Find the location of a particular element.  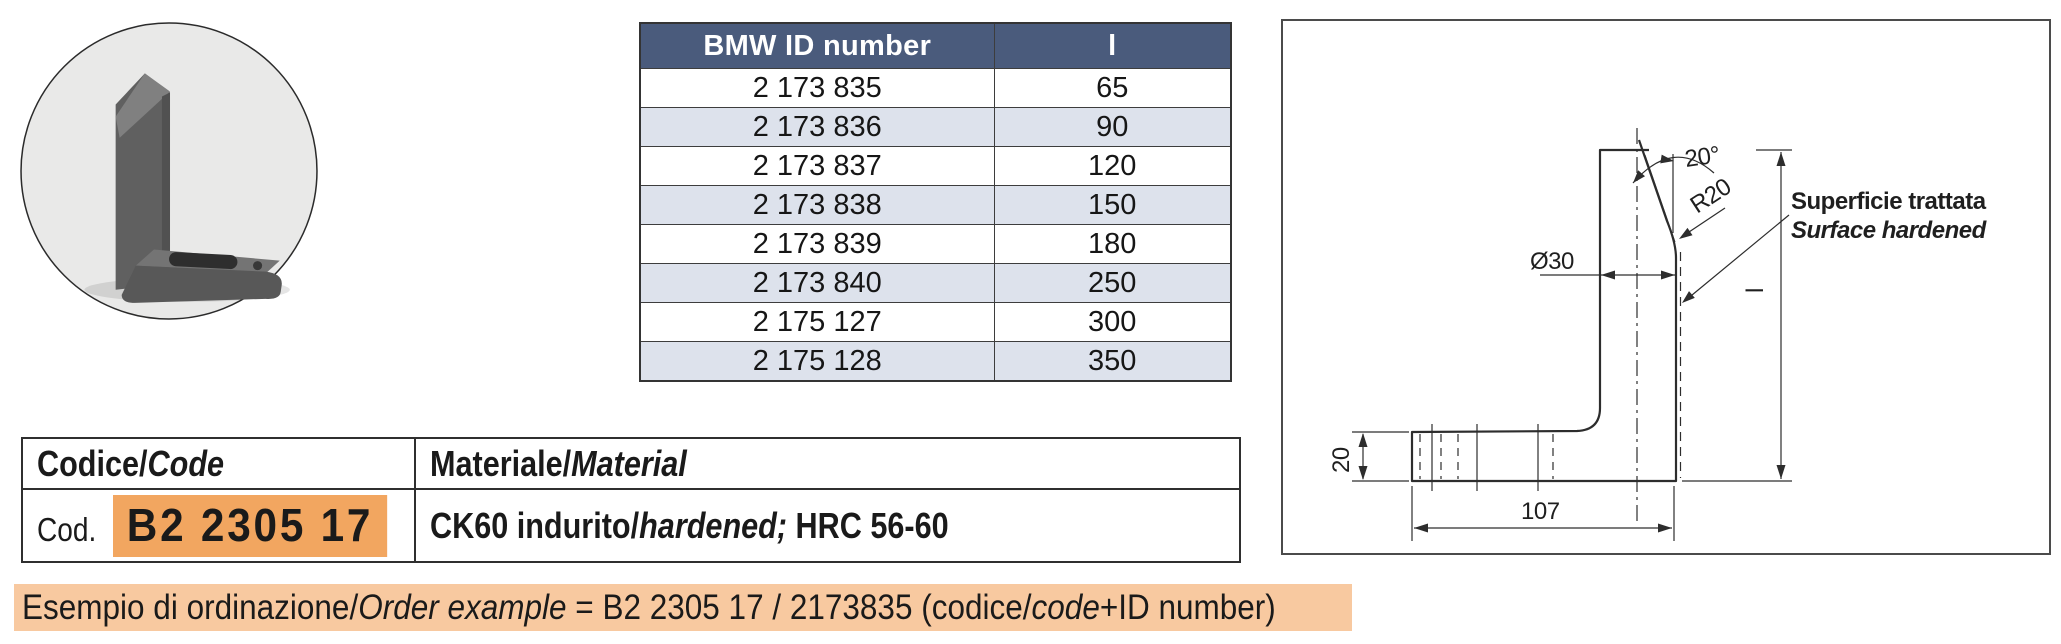

code-table-header-row: Codice/Code Materiale/Material is located at coordinates (631, 463).